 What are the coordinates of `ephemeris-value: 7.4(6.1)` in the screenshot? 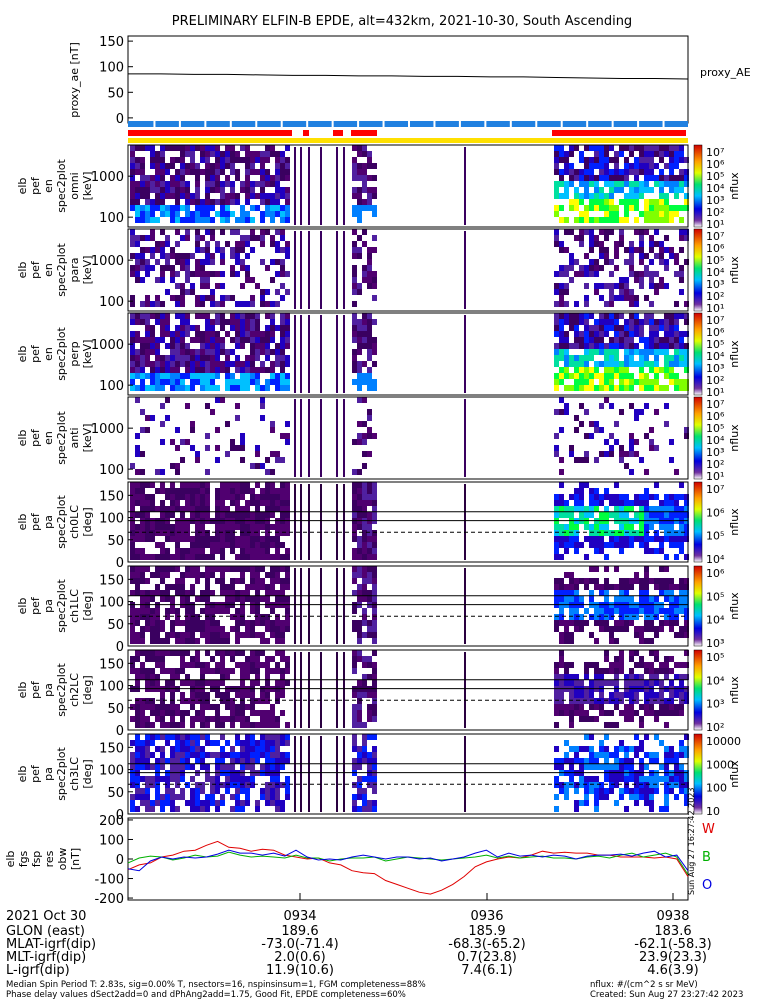 It's located at (487, 970).